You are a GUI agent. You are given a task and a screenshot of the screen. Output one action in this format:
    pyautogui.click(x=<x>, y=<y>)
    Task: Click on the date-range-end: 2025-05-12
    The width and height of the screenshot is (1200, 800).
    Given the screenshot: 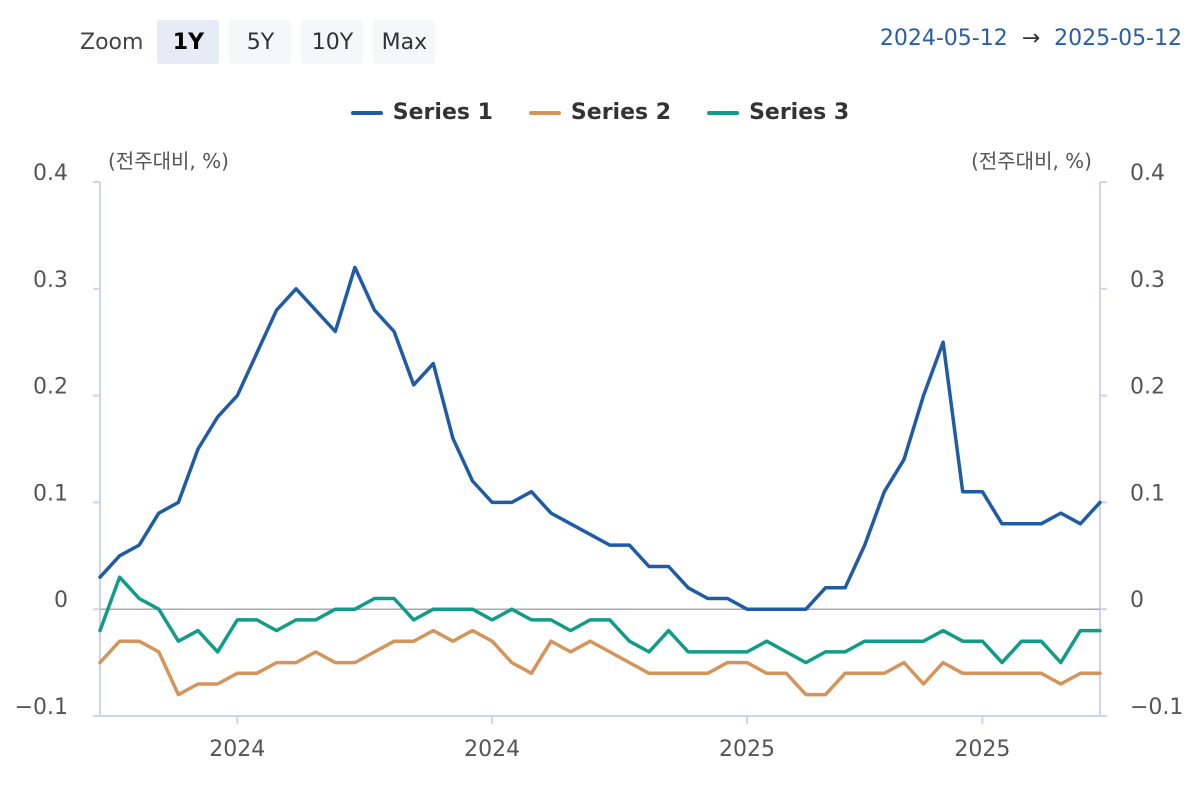 What is the action you would take?
    pyautogui.click(x=1118, y=38)
    